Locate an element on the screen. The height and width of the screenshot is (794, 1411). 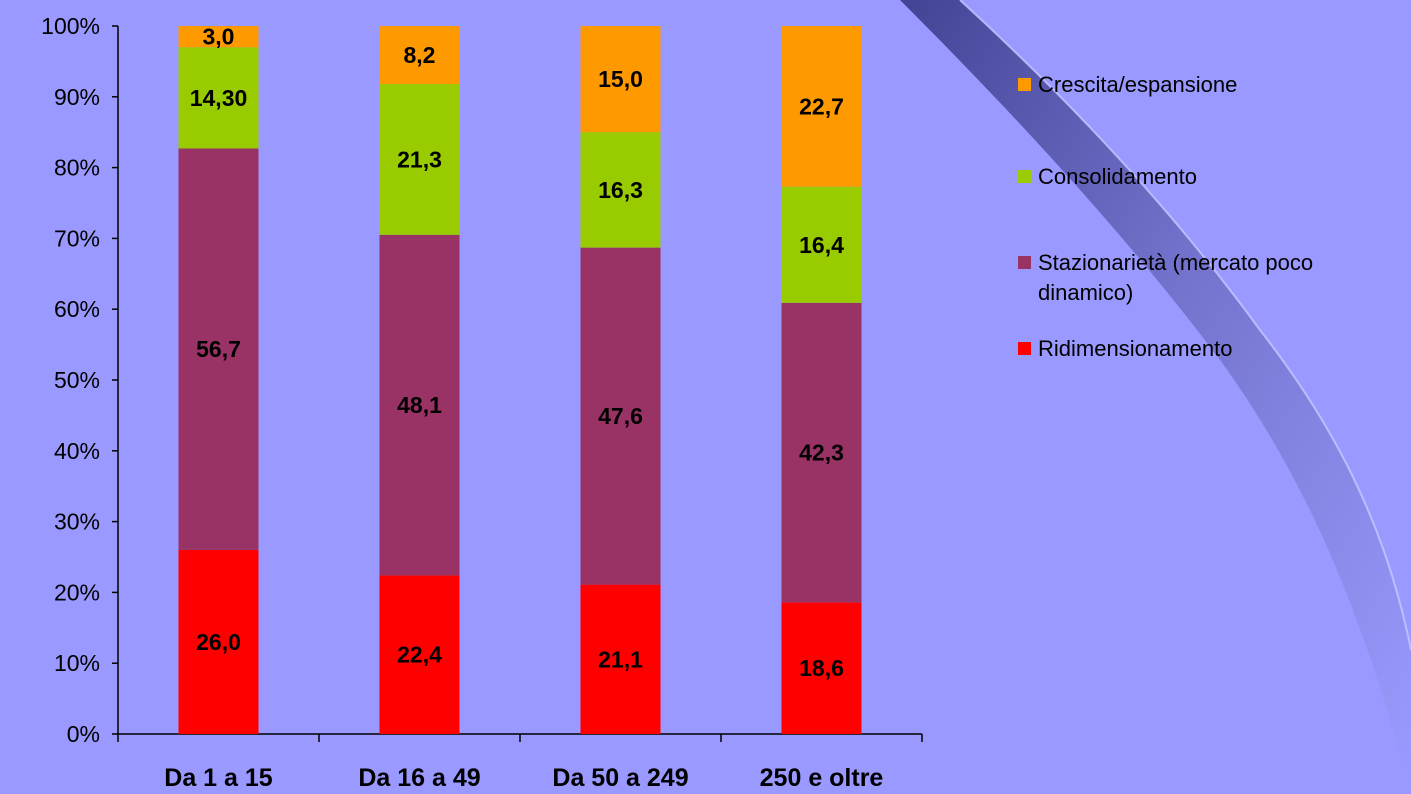
data-label: 42,3 is located at coordinates (821, 453).